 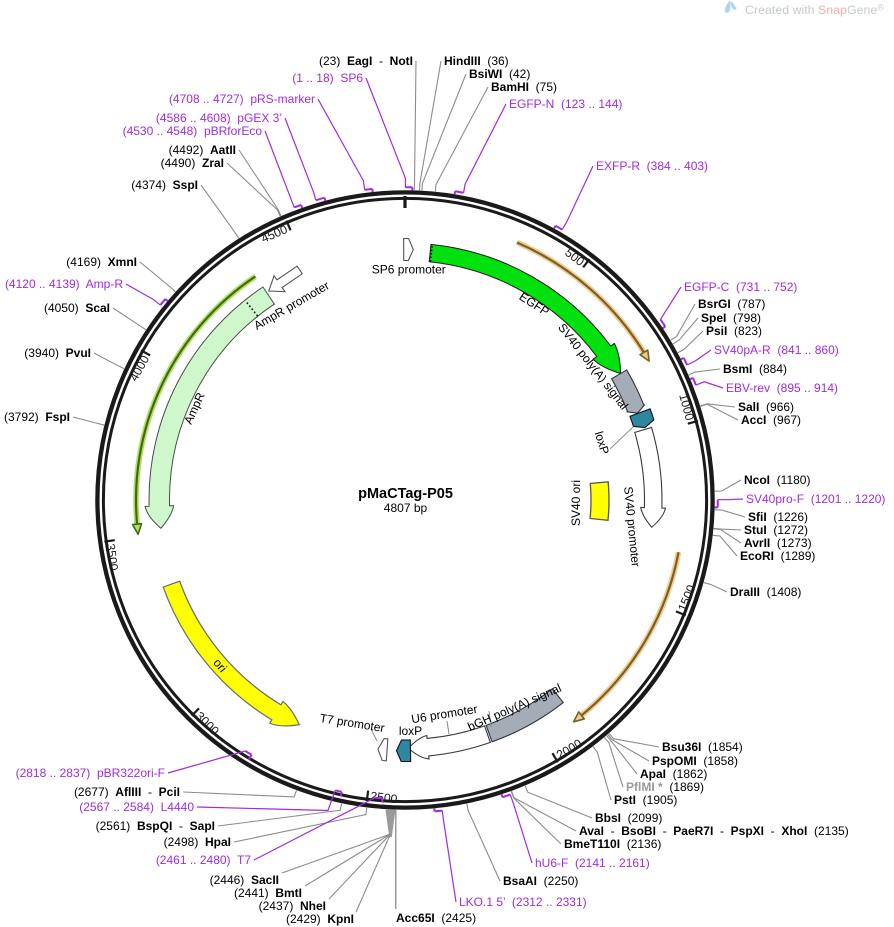 I want to click on svg-text: Bsu36I (1854), so click(x=702, y=747).